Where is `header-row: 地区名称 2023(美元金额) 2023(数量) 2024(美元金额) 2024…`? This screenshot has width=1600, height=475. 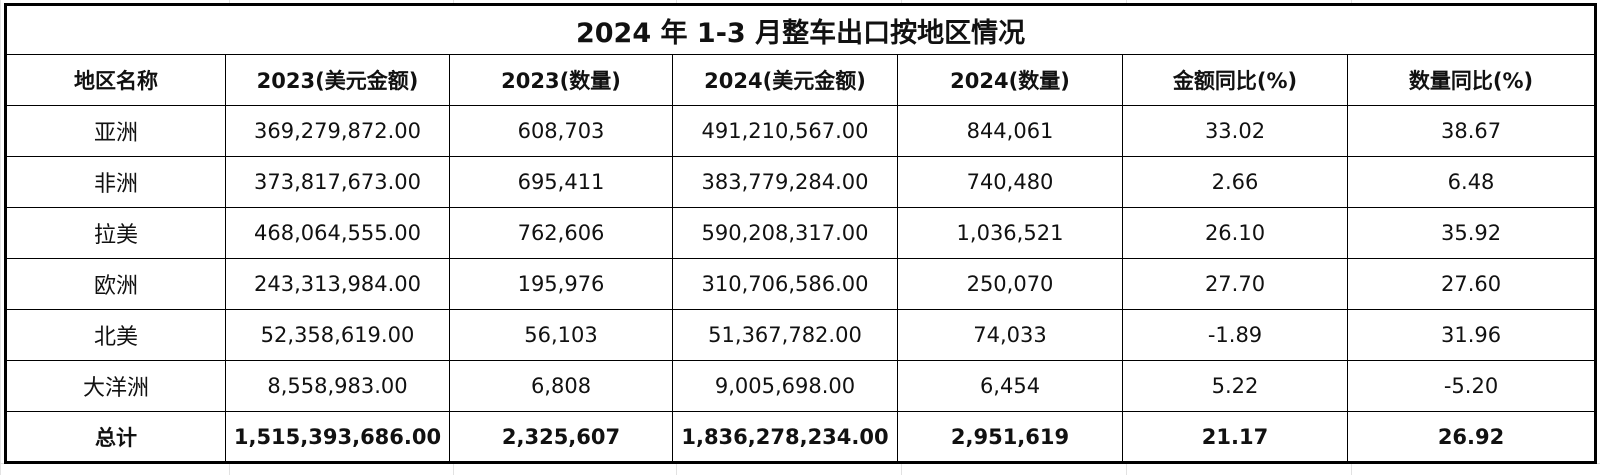 header-row: 地区名称 2023(美元金额) 2023(数量) 2024(美元金额) 2024… is located at coordinates (801, 80).